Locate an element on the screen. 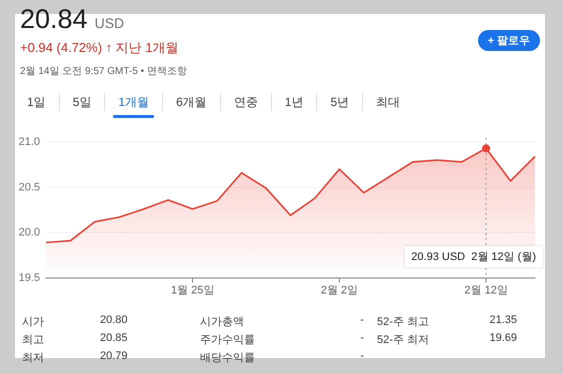 Image resolution: width=563 pixels, height=374 pixels. text: 52-주 최고 is located at coordinates (403, 322).